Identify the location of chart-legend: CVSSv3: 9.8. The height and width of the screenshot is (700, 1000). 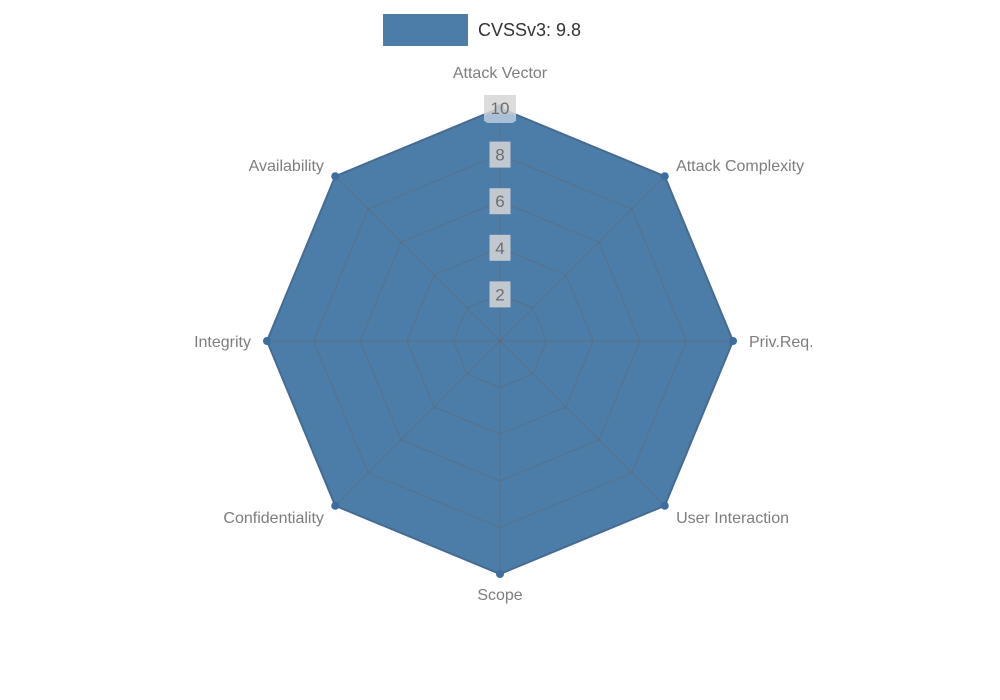
(482, 30).